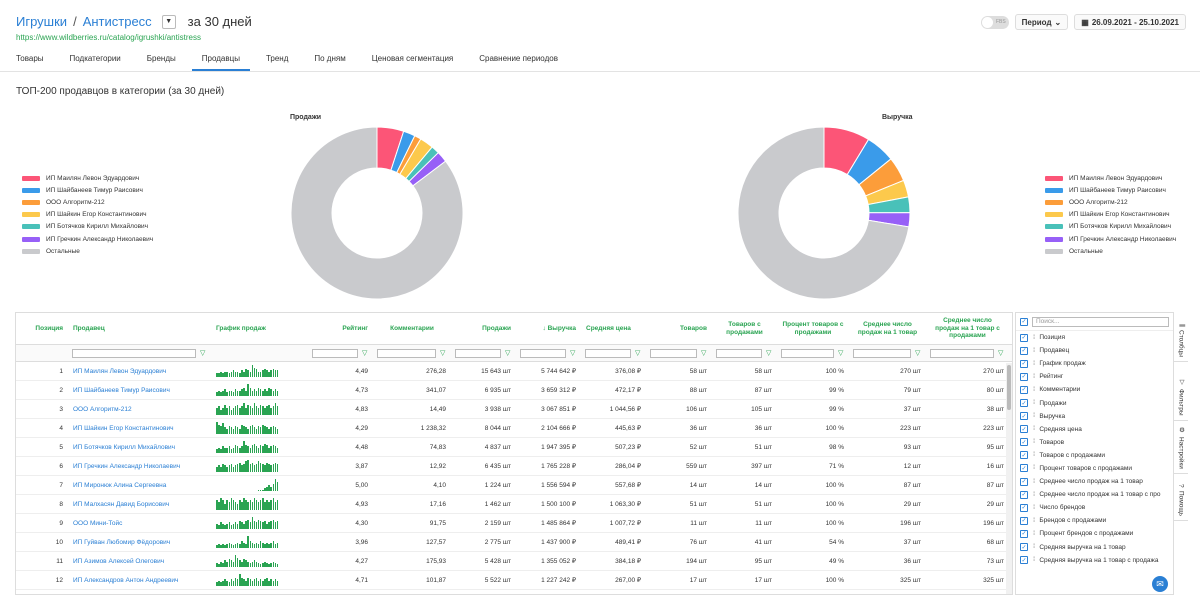  What do you see at coordinates (42, 21) in the screenshot?
I see `crumb-category: Игрушки` at bounding box center [42, 21].